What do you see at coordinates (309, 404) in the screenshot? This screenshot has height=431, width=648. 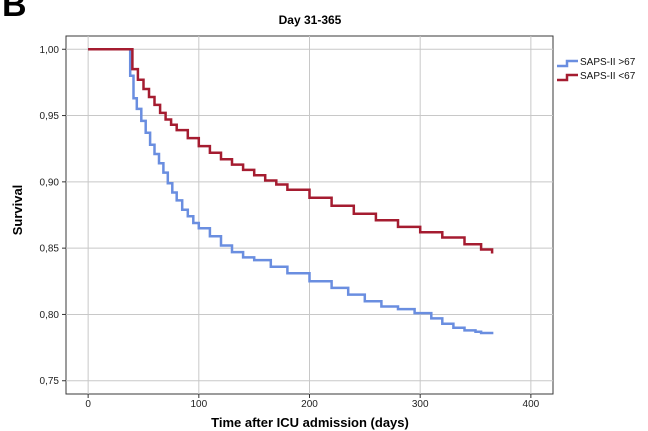 I see `x-tick-label: 200` at bounding box center [309, 404].